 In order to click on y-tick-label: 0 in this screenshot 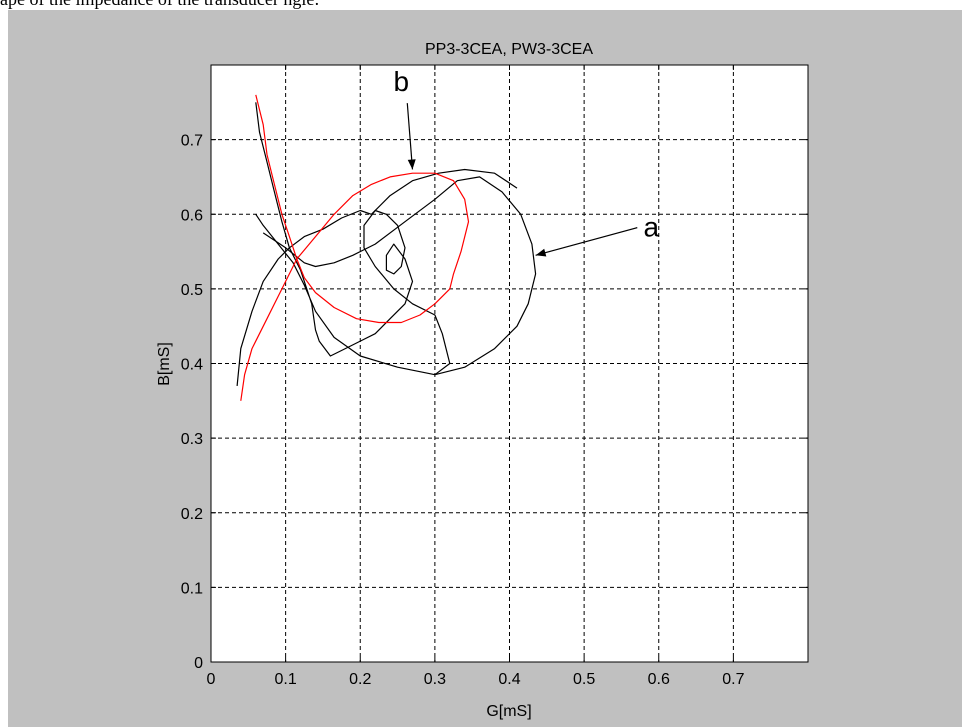, I will do `click(198, 663)`.